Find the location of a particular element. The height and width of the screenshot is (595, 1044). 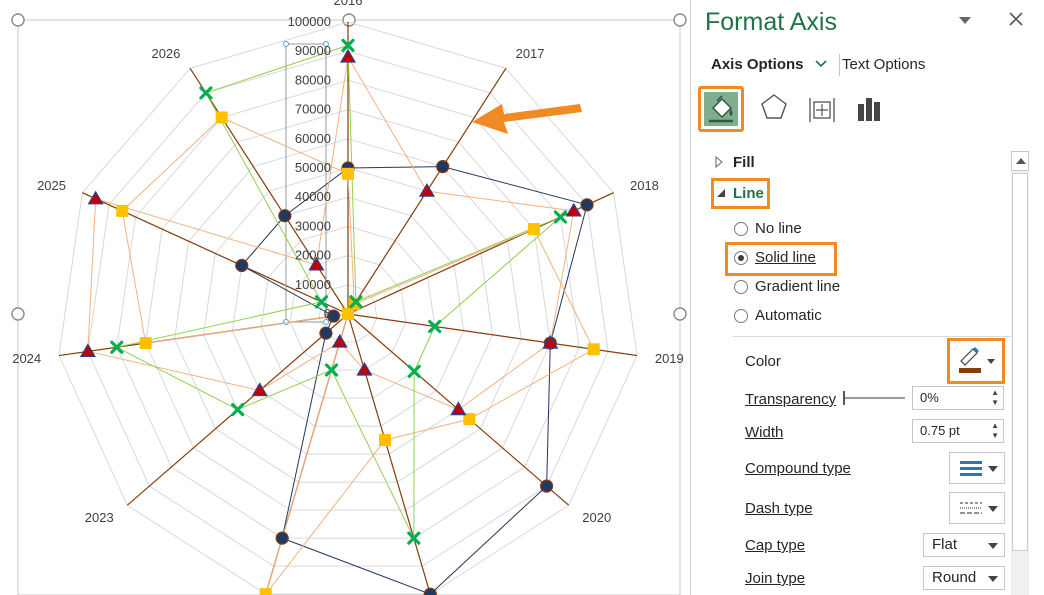

dash-type-dropdown is located at coordinates (977, 508).